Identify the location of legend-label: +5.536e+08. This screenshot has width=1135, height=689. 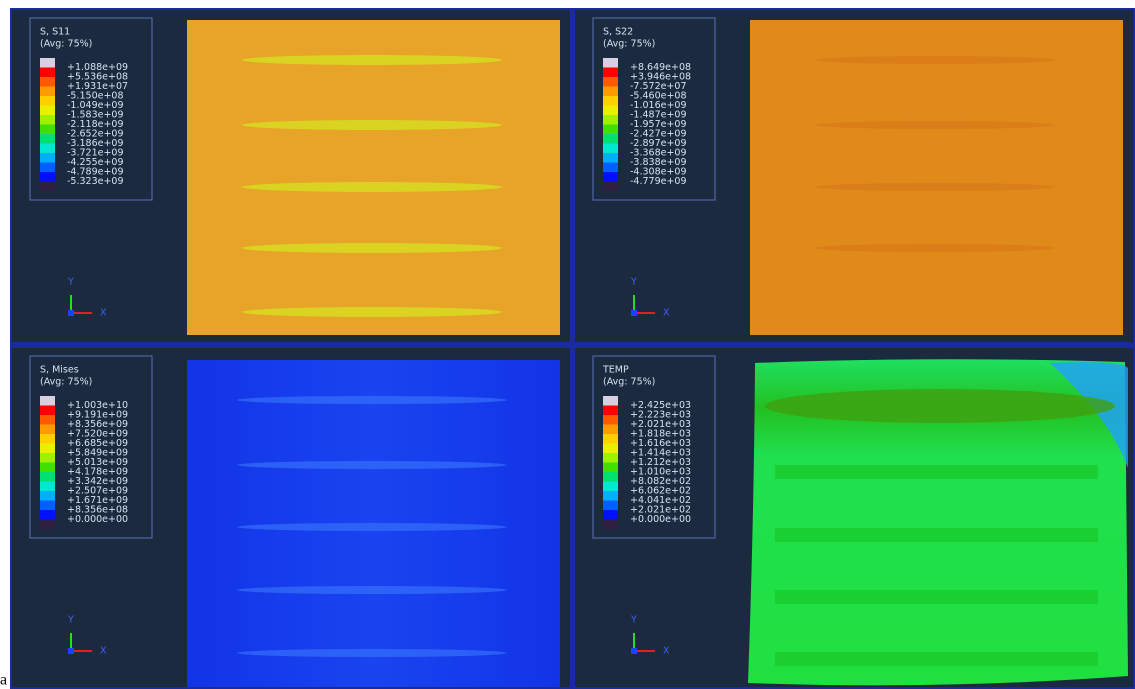
(97, 77).